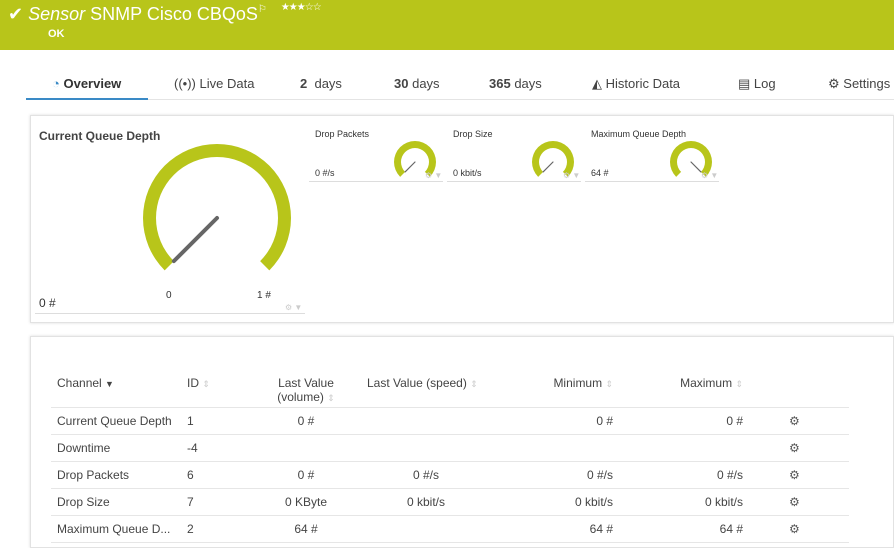 The height and width of the screenshot is (548, 894). I want to click on table-row: Current Queue Depth 1 0 #0 #0 # ⚙, so click(450, 421).